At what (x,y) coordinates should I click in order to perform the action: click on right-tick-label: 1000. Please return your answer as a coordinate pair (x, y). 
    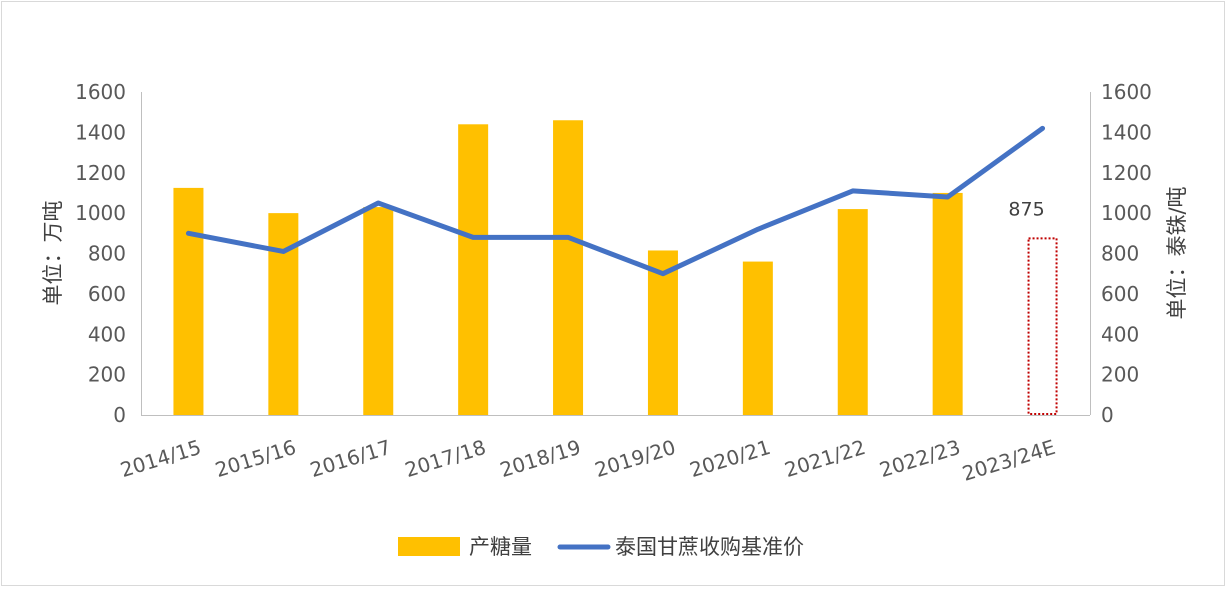
    Looking at the image, I should click on (1126, 213).